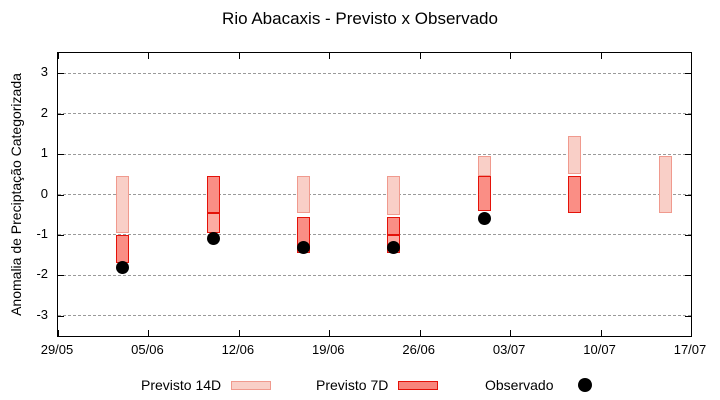  What do you see at coordinates (360, 18) in the screenshot?
I see `chart-title: Rio Abacaxis - Previsto x Observado` at bounding box center [360, 18].